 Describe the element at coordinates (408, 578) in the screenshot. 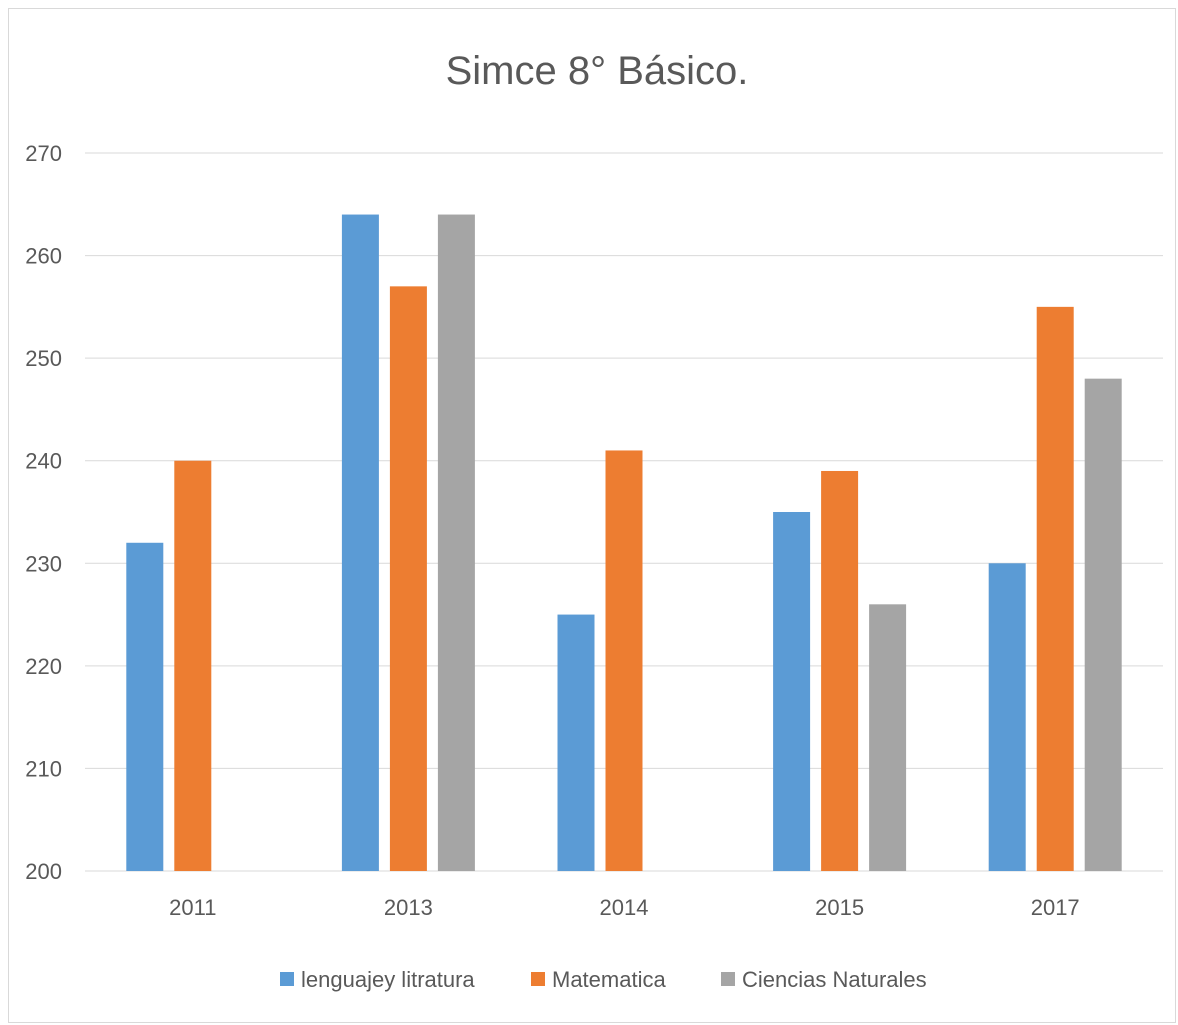

I see `bar-matematica-2013` at that location.